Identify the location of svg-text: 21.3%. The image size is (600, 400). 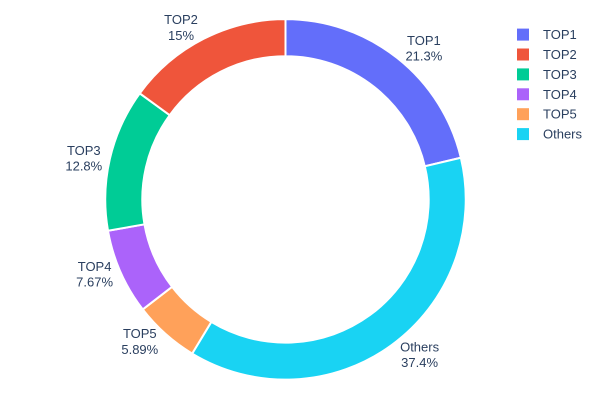
(423, 55).